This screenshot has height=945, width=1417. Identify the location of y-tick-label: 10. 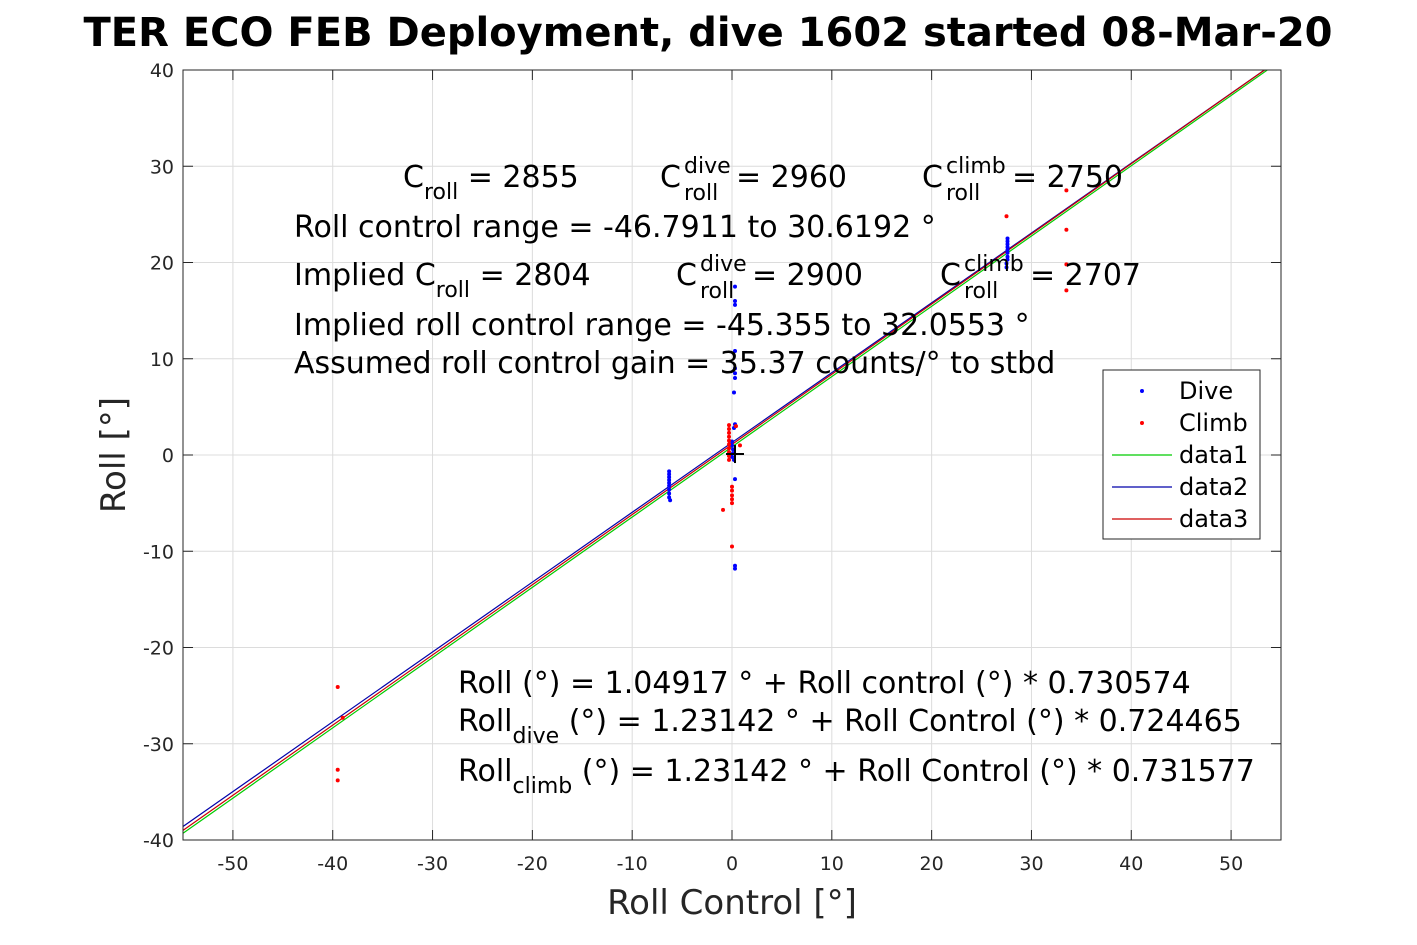
(162, 360).